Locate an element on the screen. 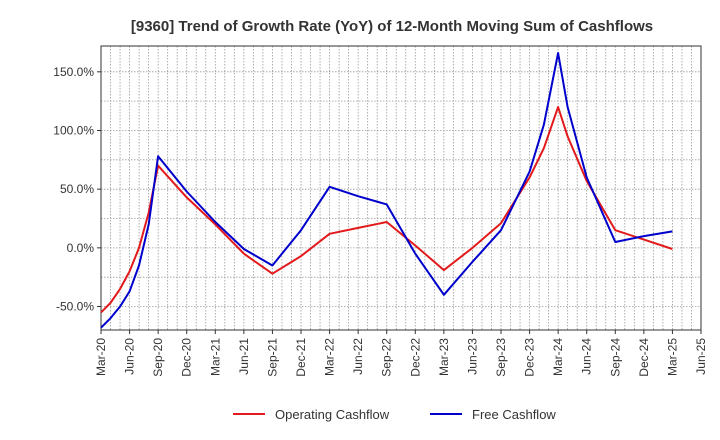 This screenshot has height=440, width=720. legend-label-operating-cashflow: Operating Cashflow is located at coordinates (332, 414).